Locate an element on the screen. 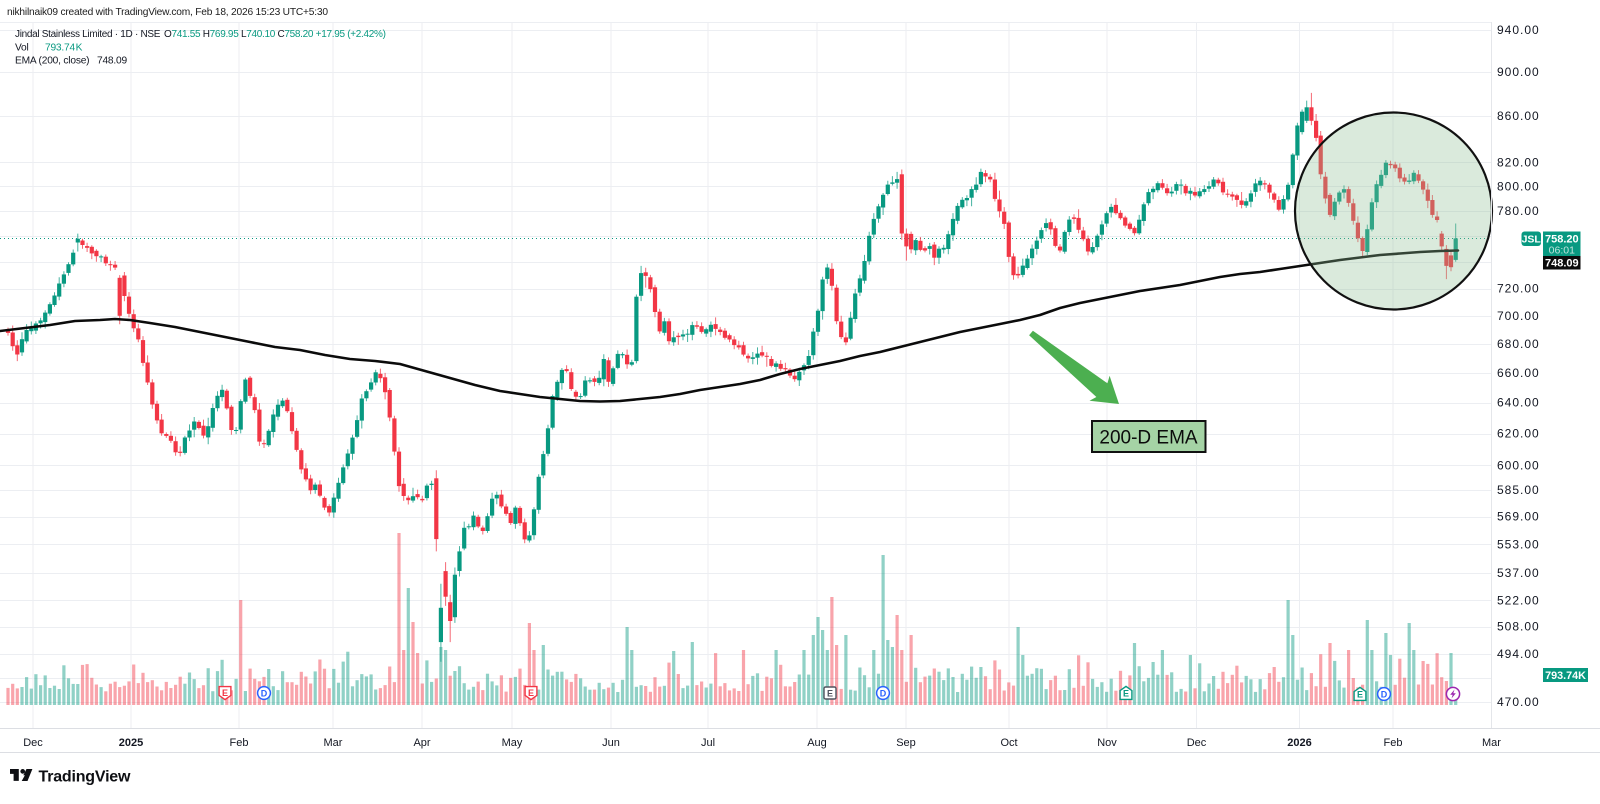  svg-text: 06:01 is located at coordinates (1562, 251).